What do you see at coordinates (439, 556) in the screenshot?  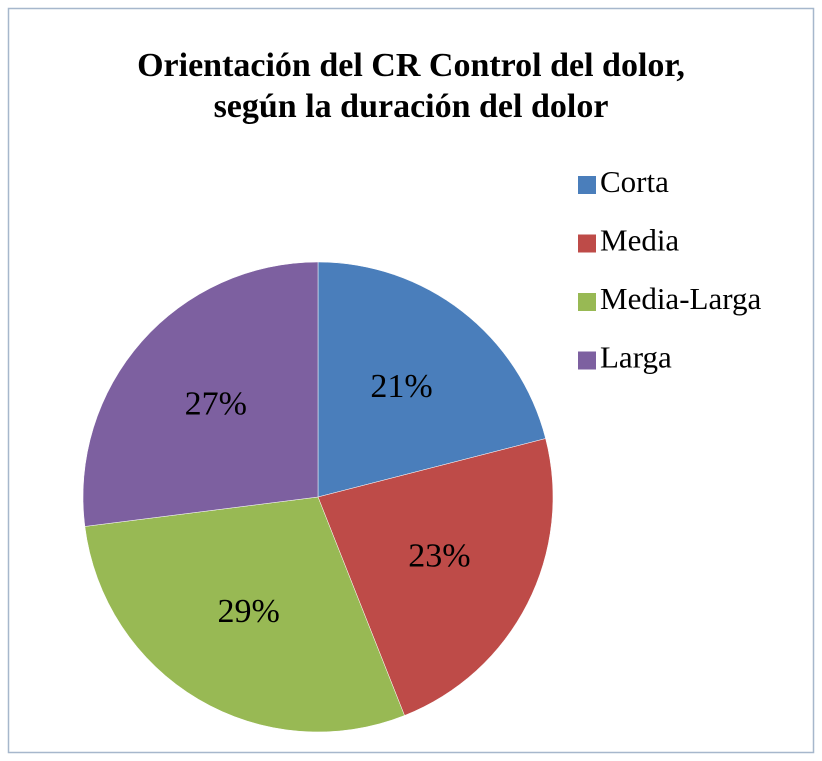 I see `data-label: 23%` at bounding box center [439, 556].